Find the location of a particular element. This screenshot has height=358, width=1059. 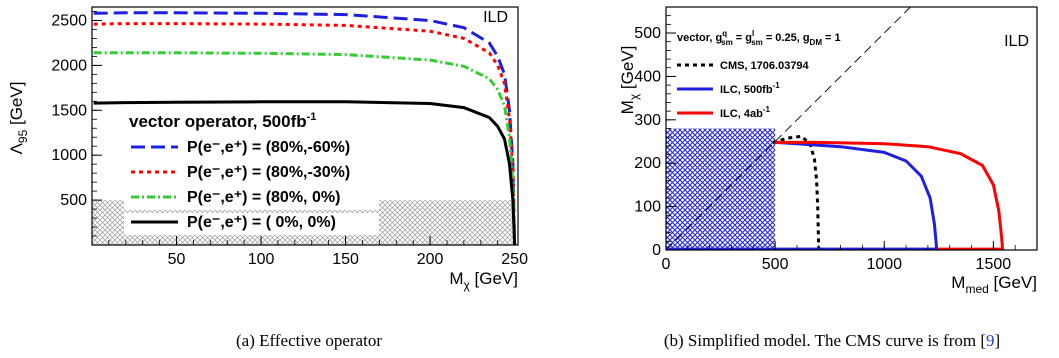

x-tick-label: 1000 is located at coordinates (884, 264).